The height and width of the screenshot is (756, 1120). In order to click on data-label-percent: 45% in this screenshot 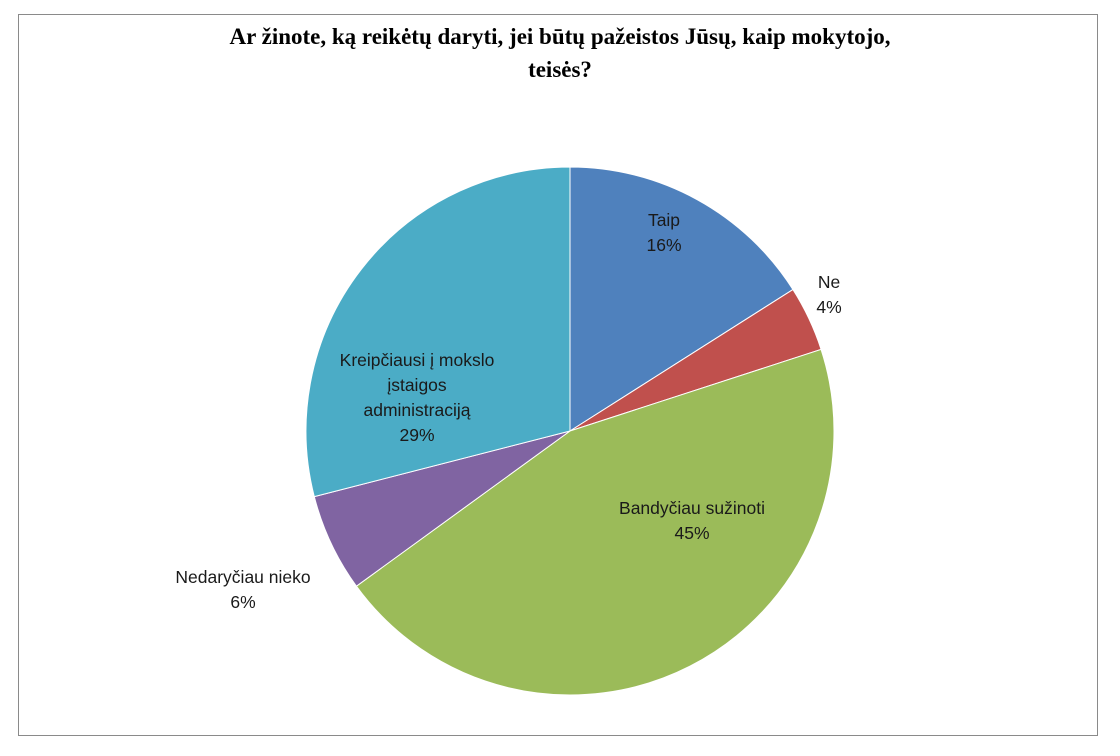, I will do `click(691, 533)`.